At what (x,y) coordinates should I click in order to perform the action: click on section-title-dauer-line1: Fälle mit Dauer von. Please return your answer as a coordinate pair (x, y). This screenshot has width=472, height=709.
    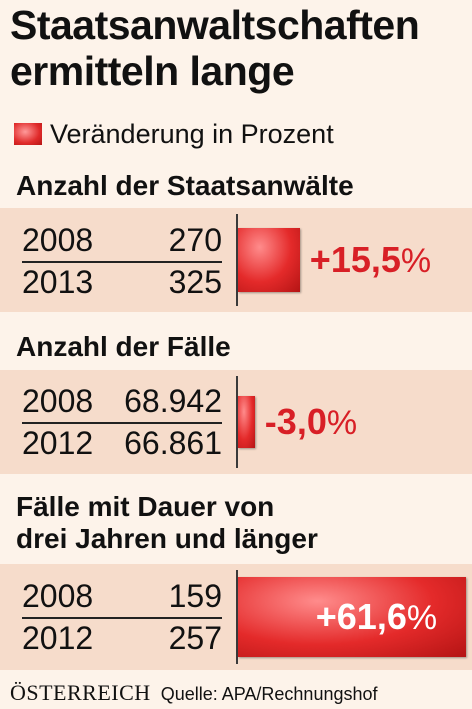
    Looking at the image, I should click on (145, 506).